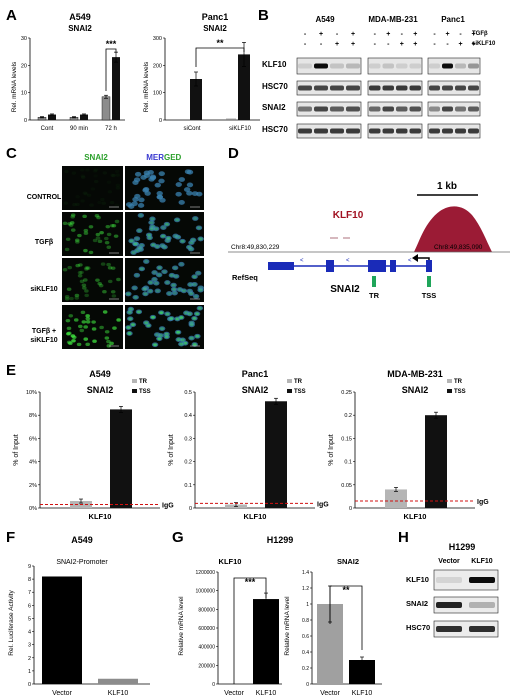  What do you see at coordinates (305, 589) in the screenshot?
I see `g-right-y-tick-label: 1.2` at bounding box center [305, 589].